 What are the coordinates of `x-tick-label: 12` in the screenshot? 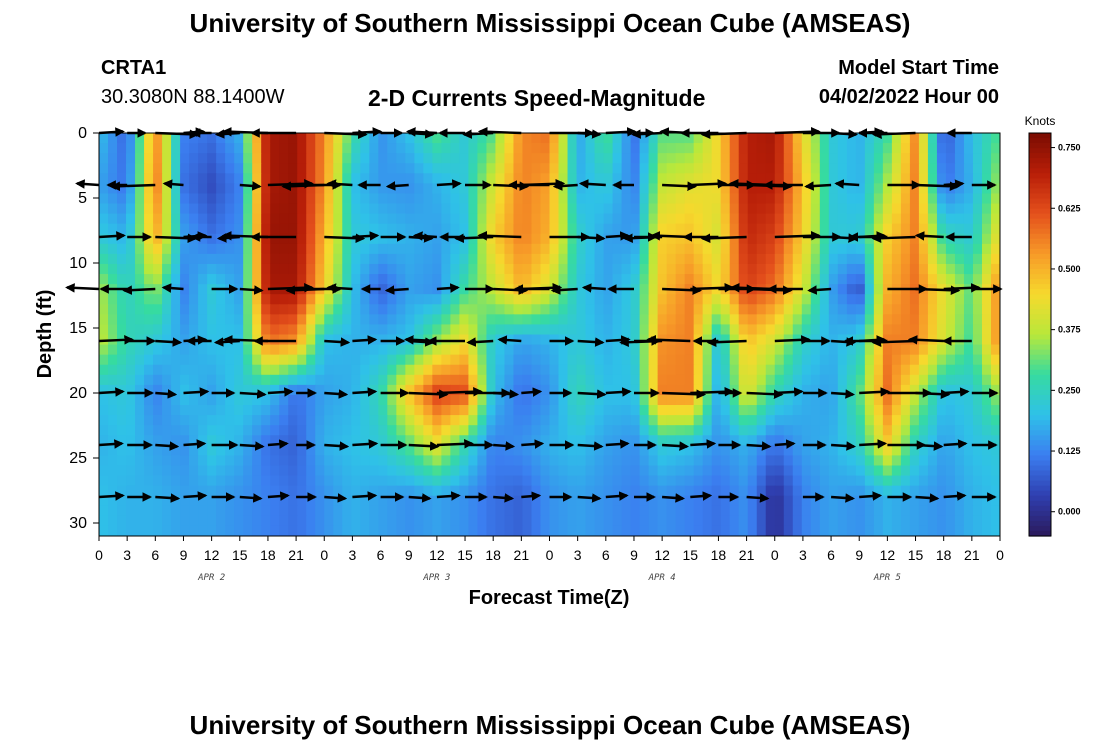 It's located at (437, 555).